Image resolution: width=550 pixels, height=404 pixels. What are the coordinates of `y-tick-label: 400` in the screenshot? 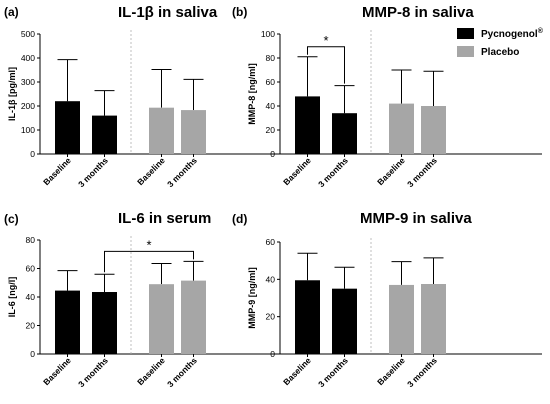 It's located at (28, 58).